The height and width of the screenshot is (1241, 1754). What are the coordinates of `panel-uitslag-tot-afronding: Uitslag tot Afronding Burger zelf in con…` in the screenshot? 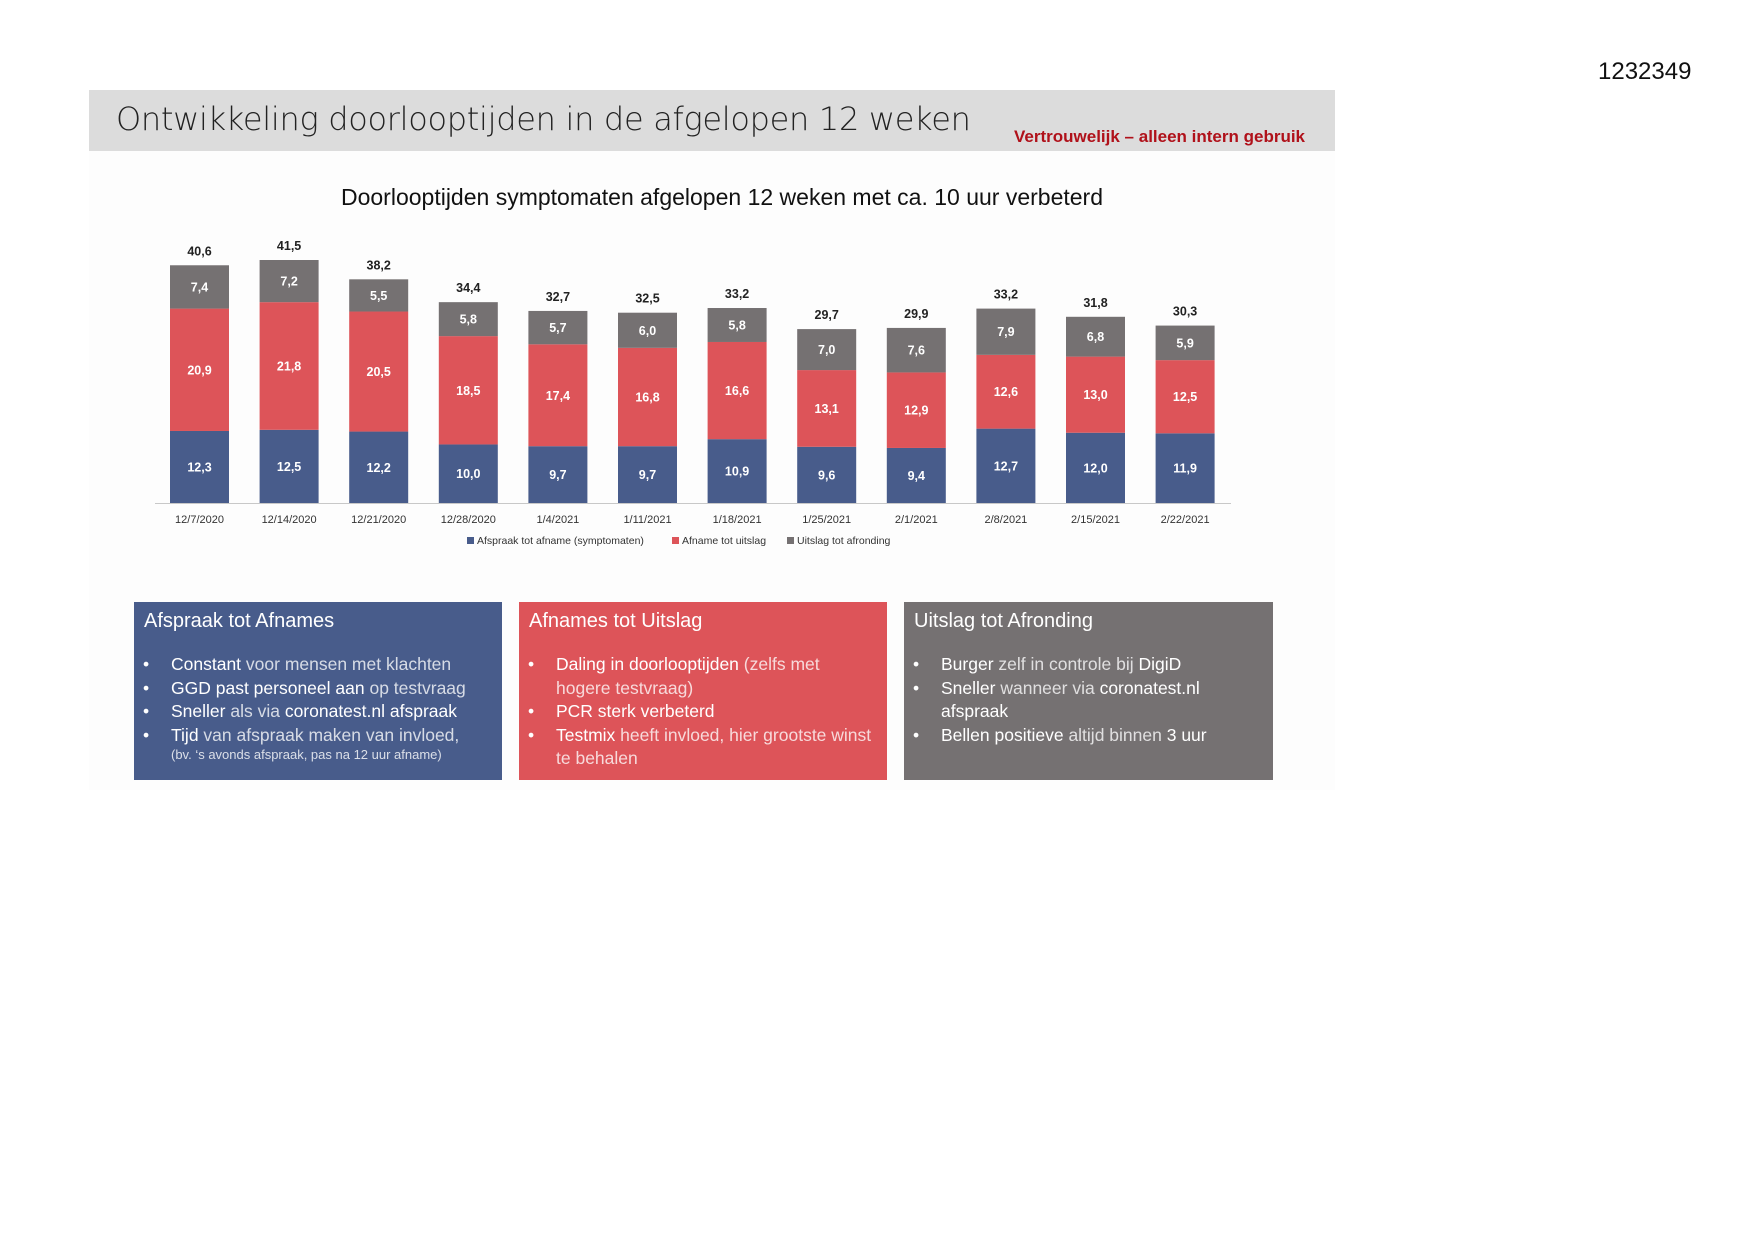 It's located at (1088, 691).